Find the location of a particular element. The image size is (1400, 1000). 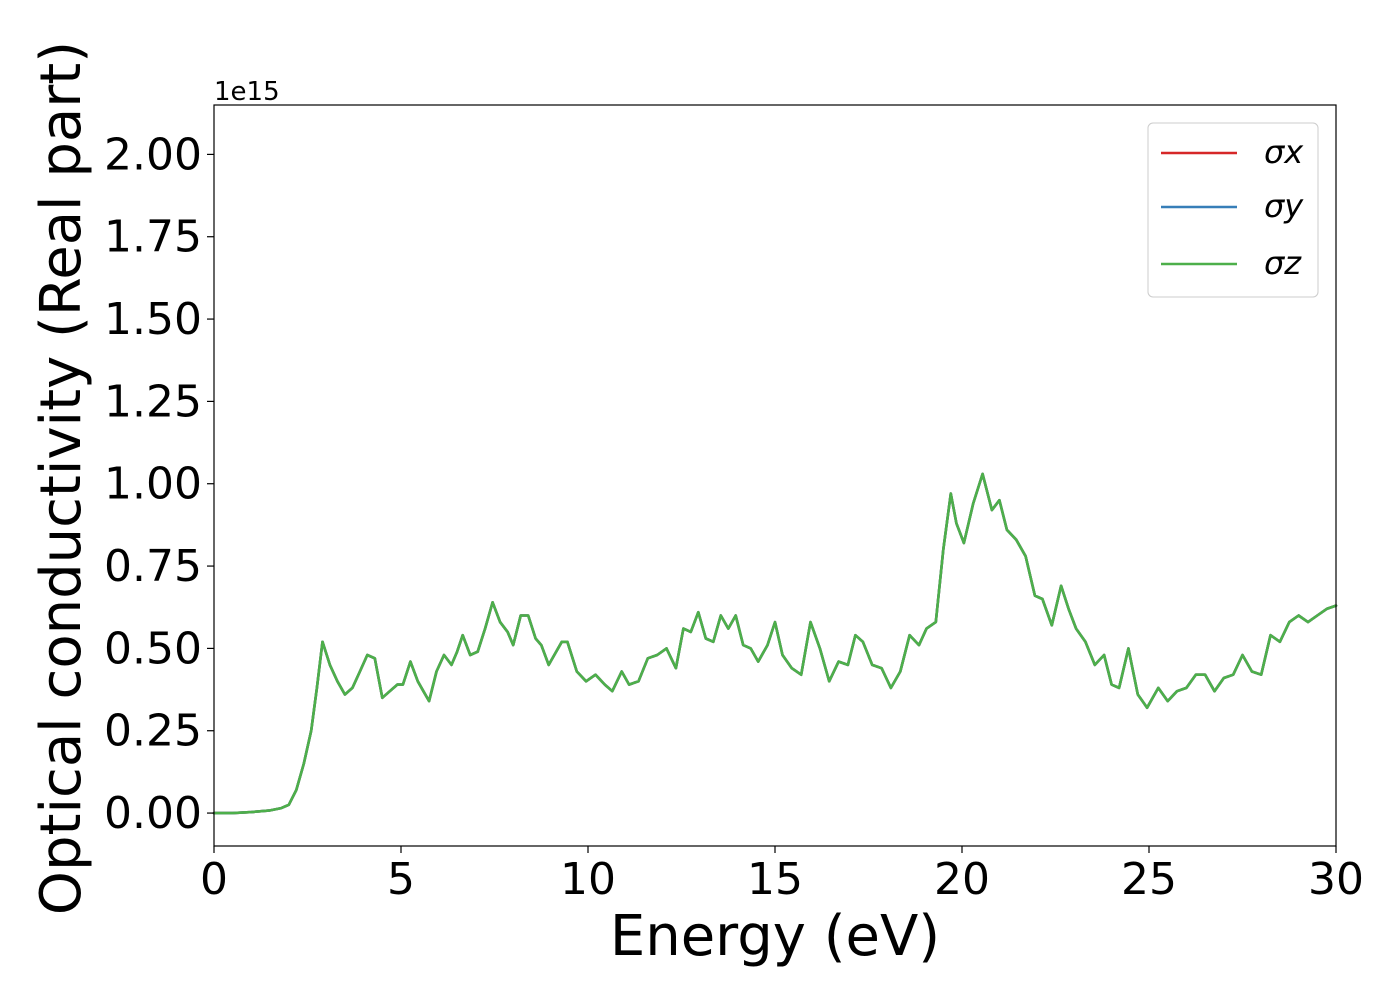

y-tick-label: 1.25 is located at coordinates (153, 401).